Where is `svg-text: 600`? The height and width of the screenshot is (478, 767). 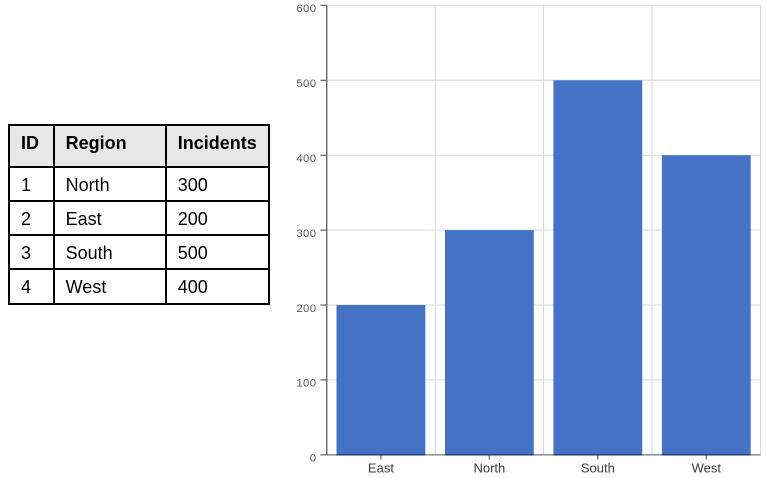
svg-text: 600 is located at coordinates (306, 9).